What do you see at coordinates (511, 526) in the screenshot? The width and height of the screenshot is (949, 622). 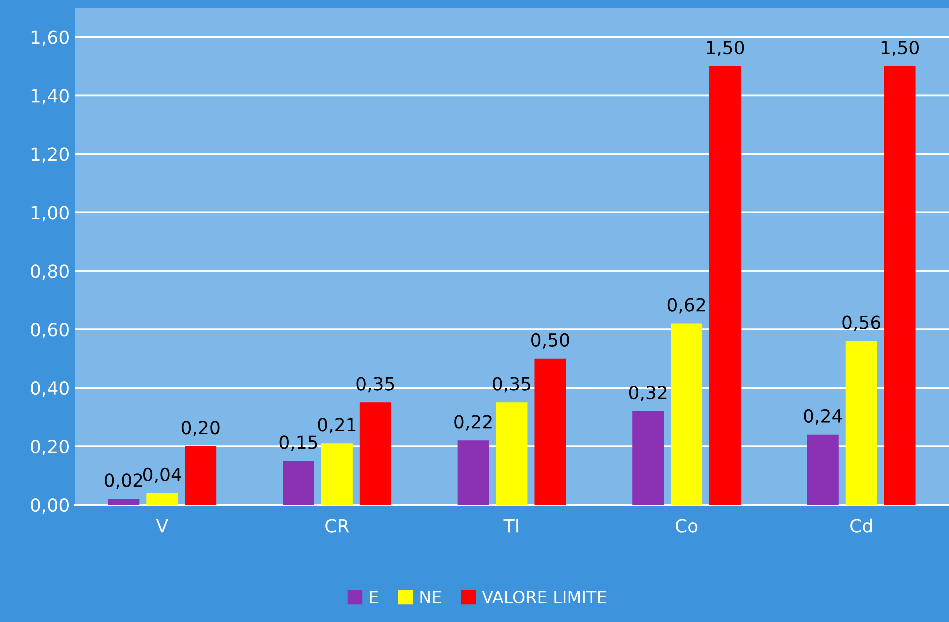 I see `x-tick-label: TI` at bounding box center [511, 526].